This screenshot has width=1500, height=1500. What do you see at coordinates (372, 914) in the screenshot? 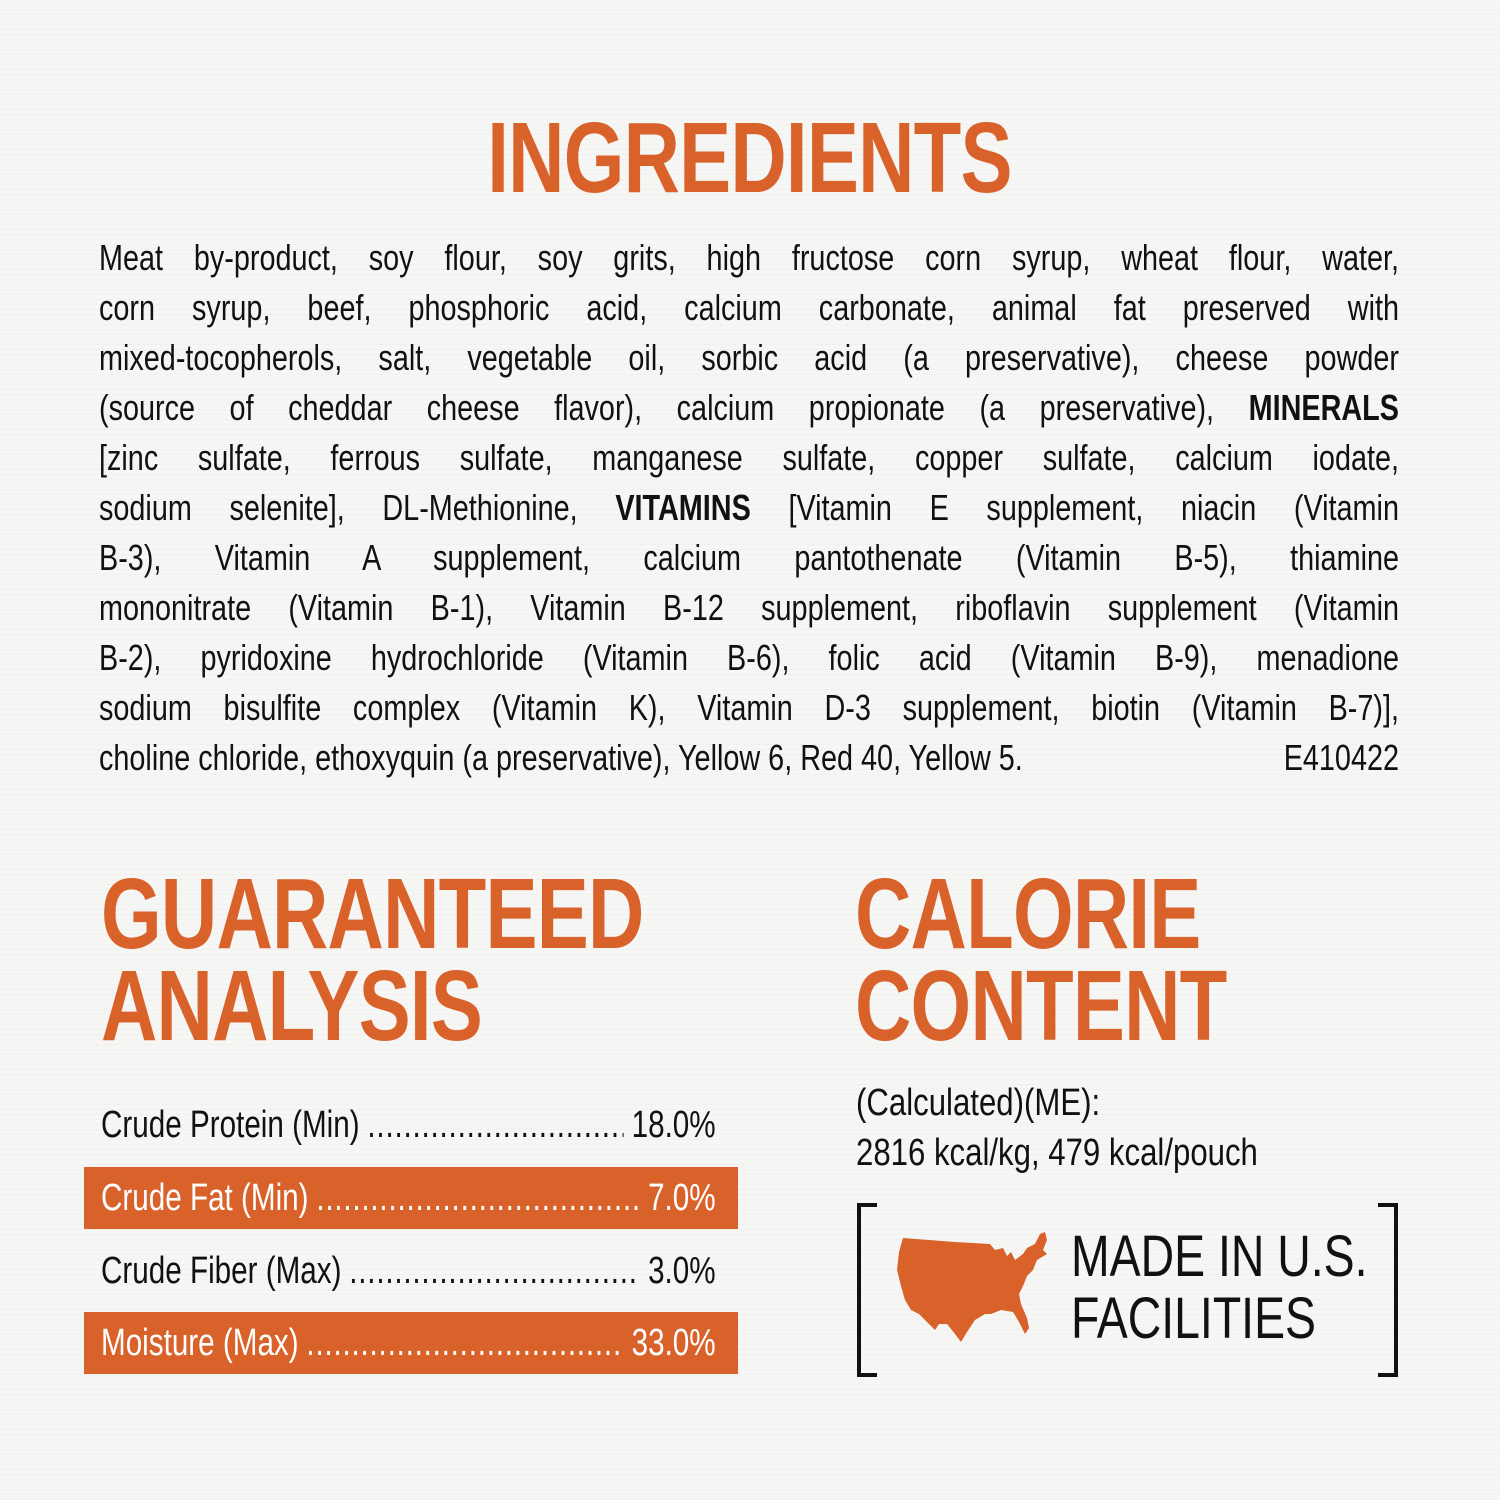
I see `guaranteed-analysis-title-1: GUARANTEED` at bounding box center [372, 914].